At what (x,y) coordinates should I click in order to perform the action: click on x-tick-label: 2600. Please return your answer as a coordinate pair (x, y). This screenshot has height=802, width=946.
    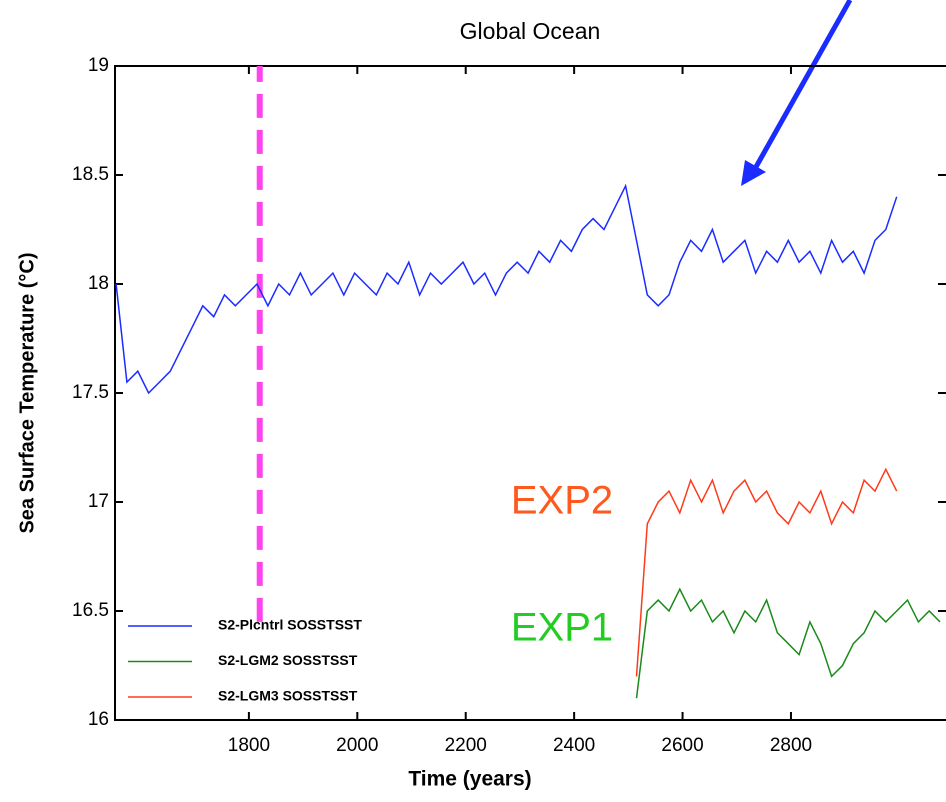
    Looking at the image, I should click on (682, 745).